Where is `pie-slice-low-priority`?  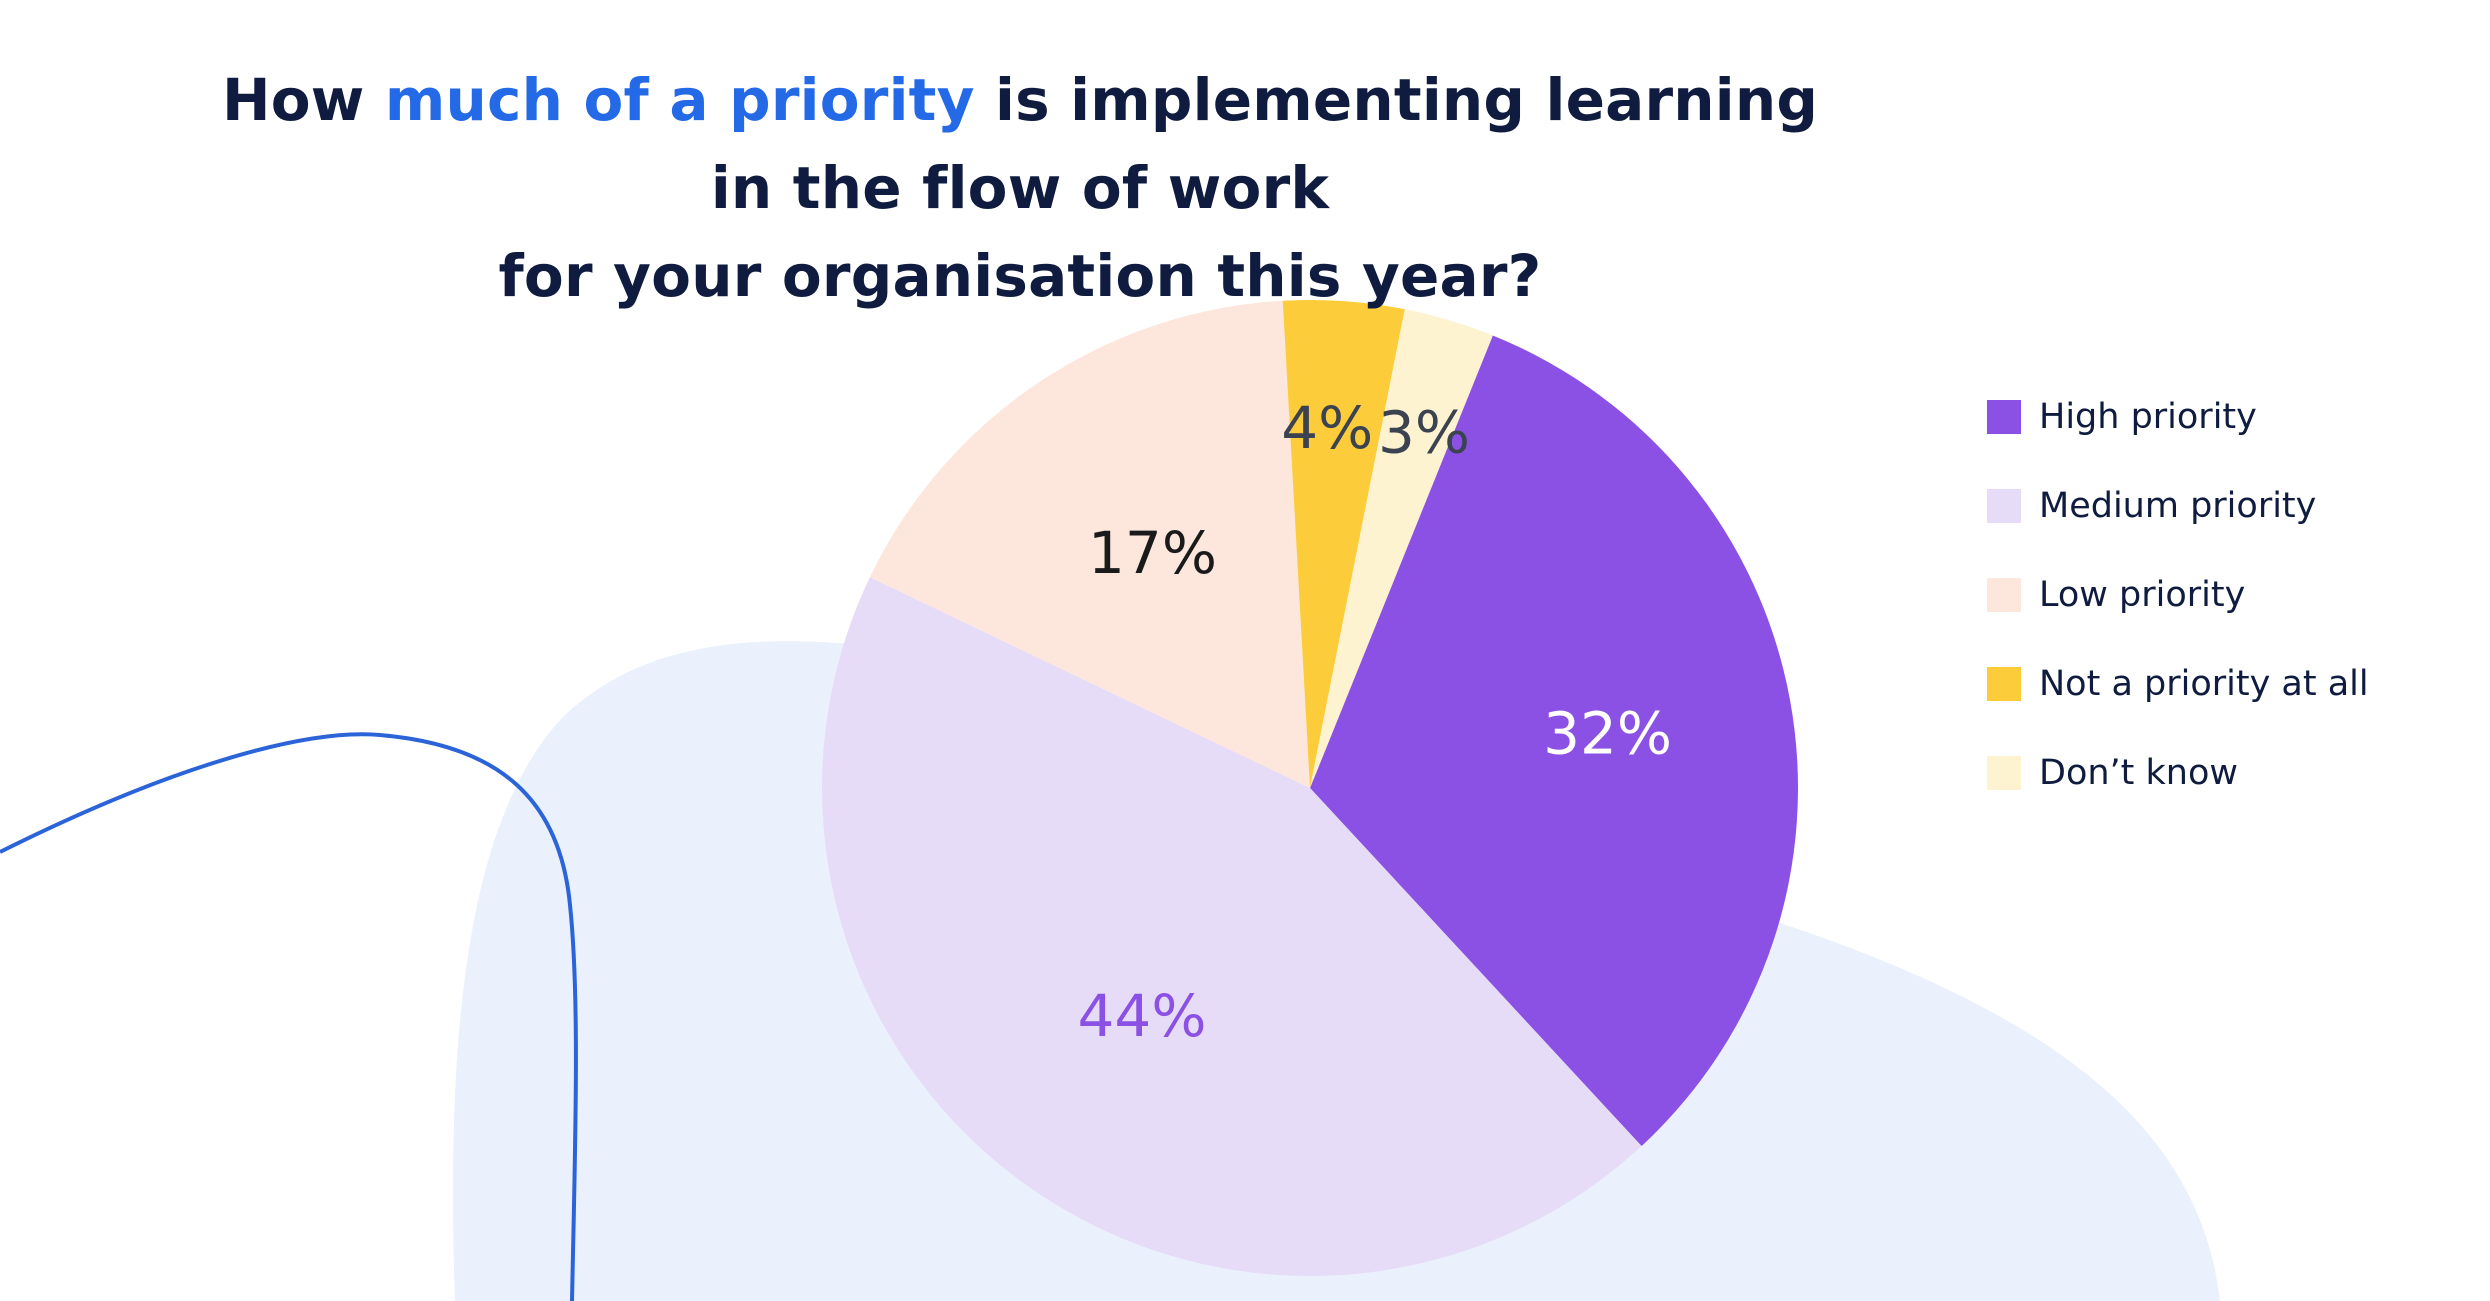 pie-slice-low-priority is located at coordinates (1089, 544).